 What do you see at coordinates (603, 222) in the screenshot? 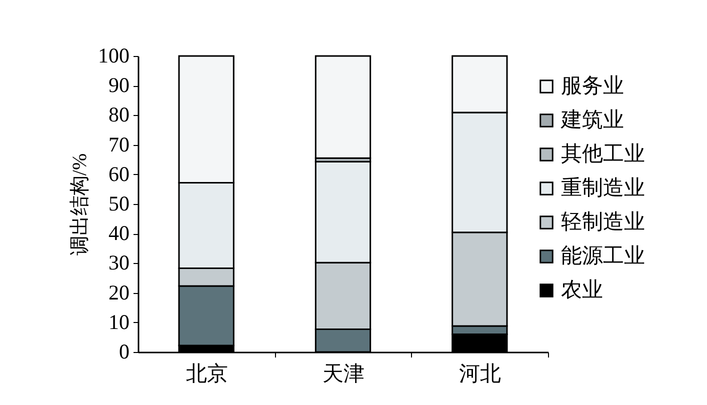
I see `legend-label: 轻制造业` at bounding box center [603, 222].